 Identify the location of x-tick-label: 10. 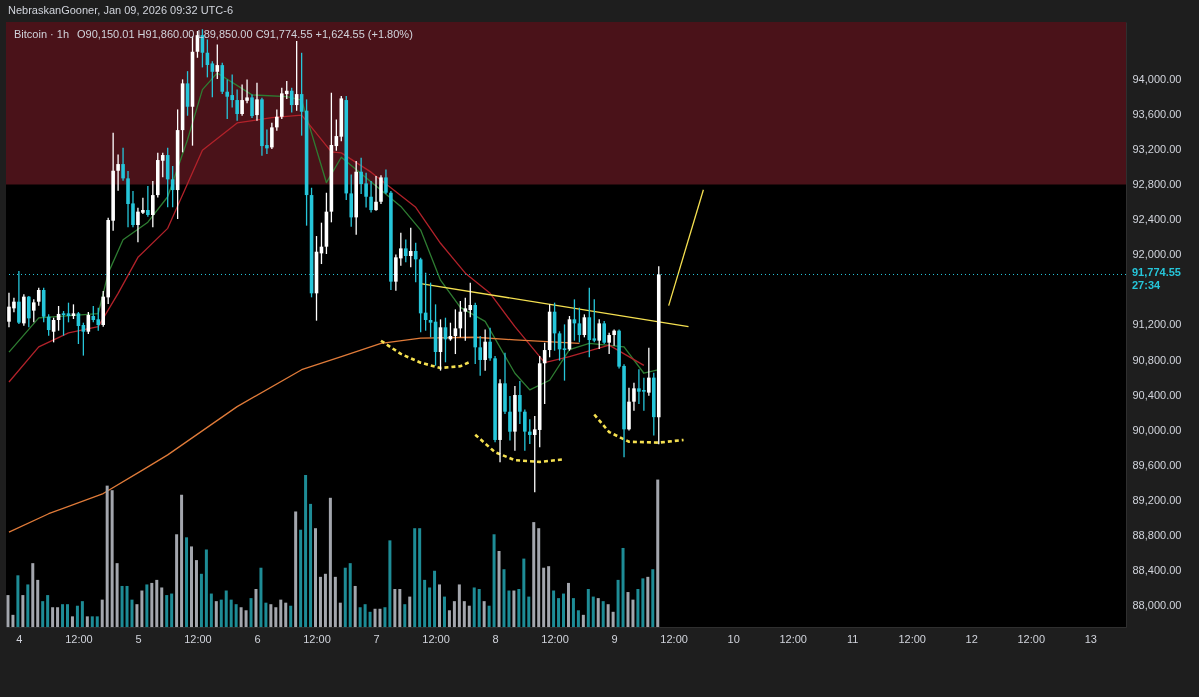
(733, 638).